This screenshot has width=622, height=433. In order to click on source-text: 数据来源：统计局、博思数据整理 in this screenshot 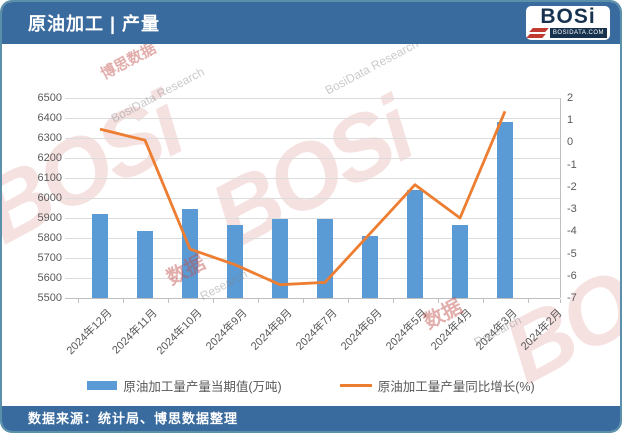, I will do `click(133, 418)`.